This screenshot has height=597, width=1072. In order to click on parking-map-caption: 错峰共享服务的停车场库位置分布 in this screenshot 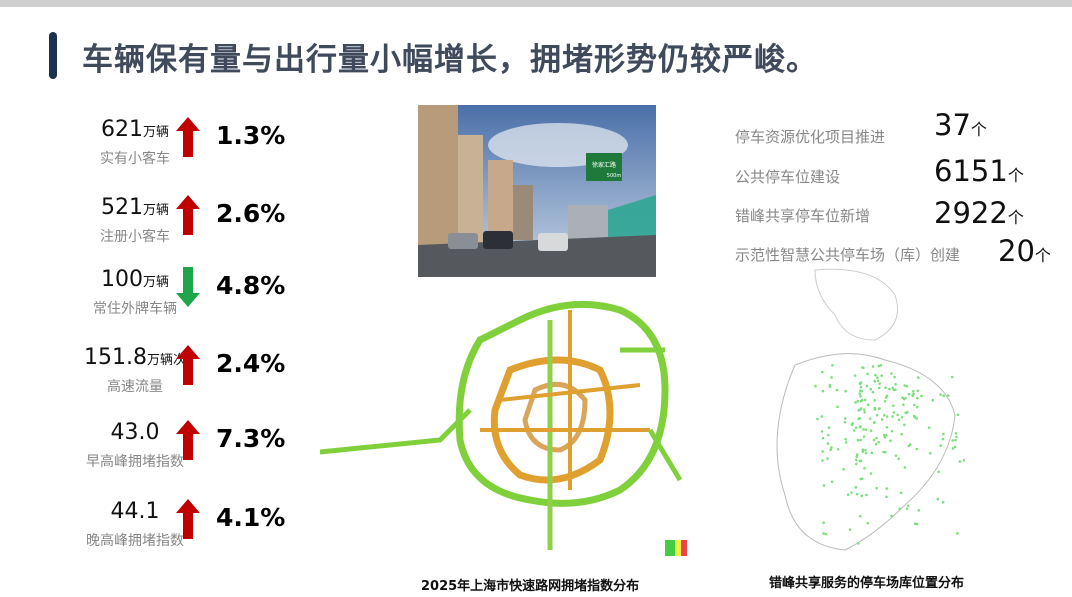, I will do `click(867, 583)`.